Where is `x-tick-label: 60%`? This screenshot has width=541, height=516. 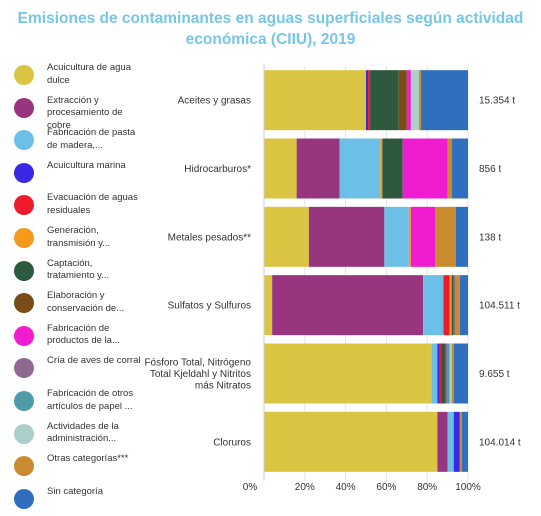 x-tick-label: 60% is located at coordinates (386, 487).